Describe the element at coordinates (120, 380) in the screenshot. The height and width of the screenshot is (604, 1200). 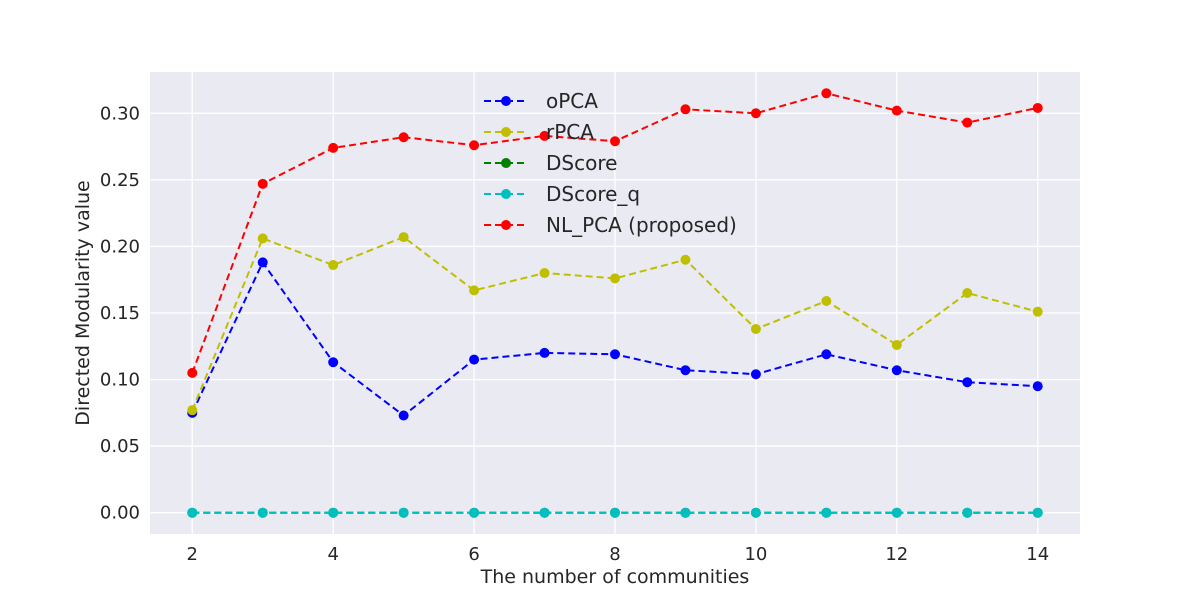
I see `y-tick-label: 0.10` at that location.